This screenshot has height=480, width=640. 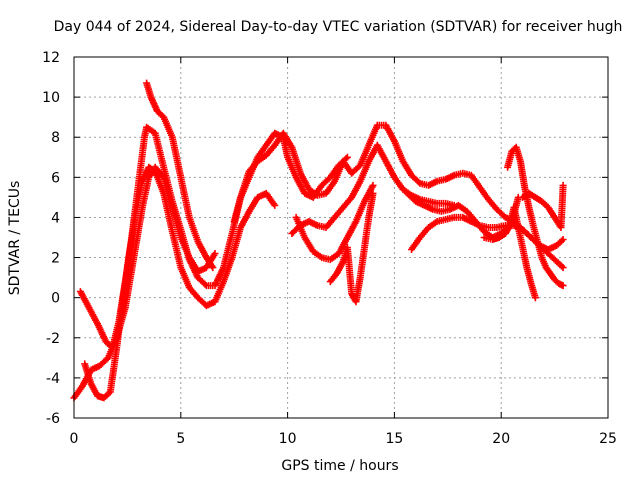 I want to click on y-tick-label: 6, so click(x=55, y=178).